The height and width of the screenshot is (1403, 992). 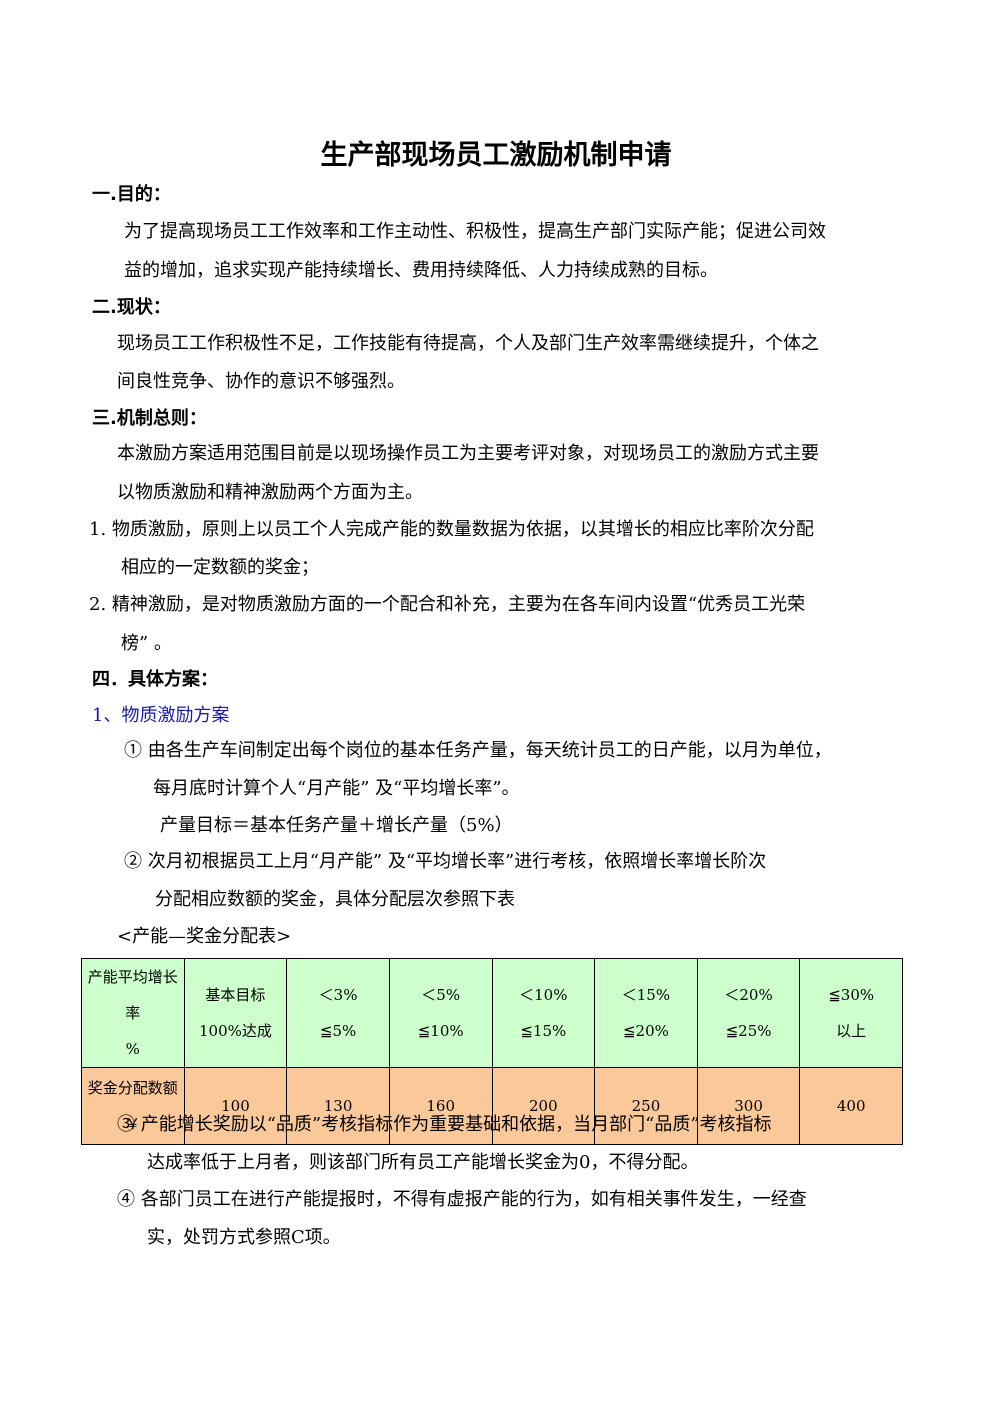 What do you see at coordinates (748, 1106) in the screenshot?
I see `value-cell: 300` at bounding box center [748, 1106].